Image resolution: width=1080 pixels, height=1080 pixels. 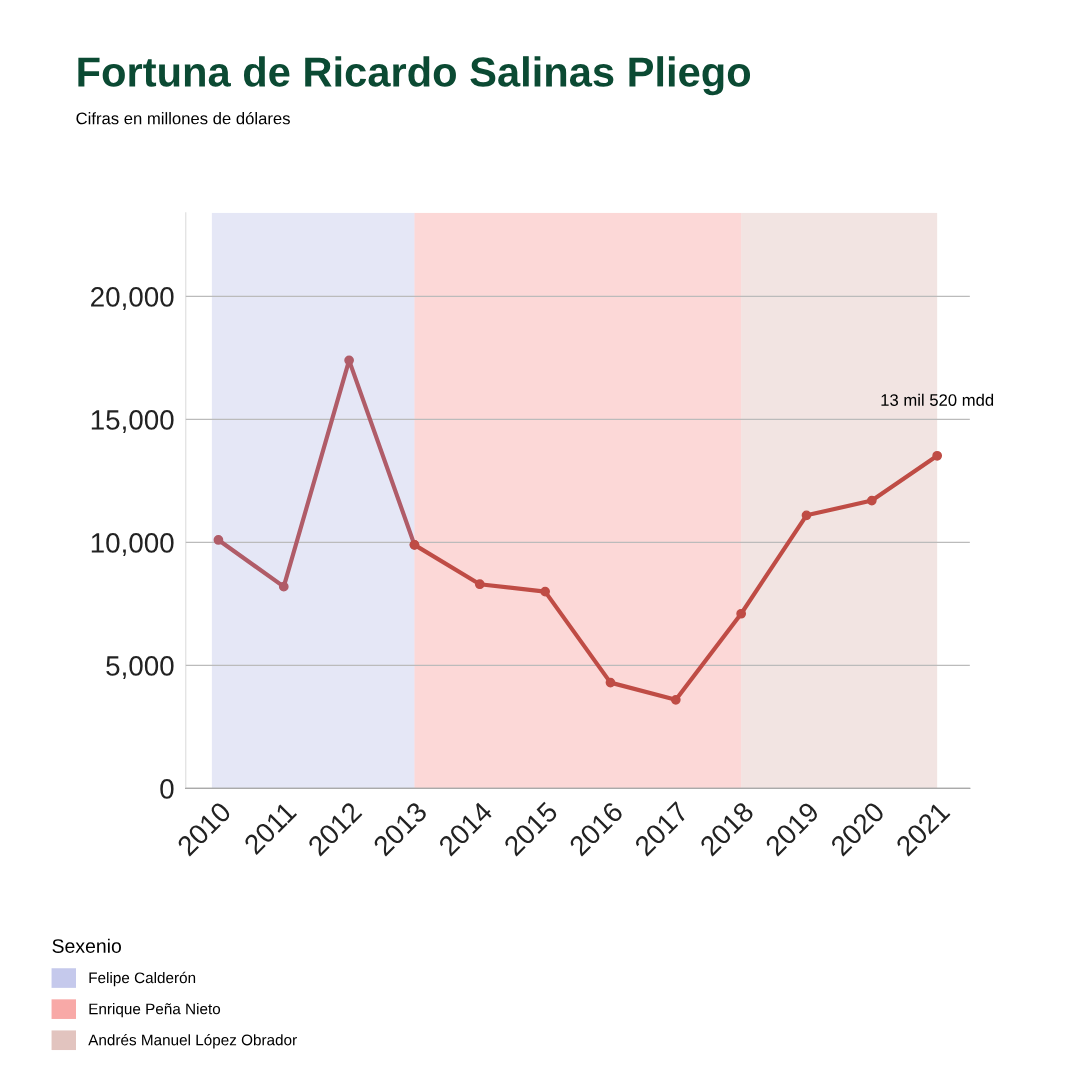 What do you see at coordinates (132, 422) in the screenshot?
I see `y-tick-label: 15,000` at bounding box center [132, 422].